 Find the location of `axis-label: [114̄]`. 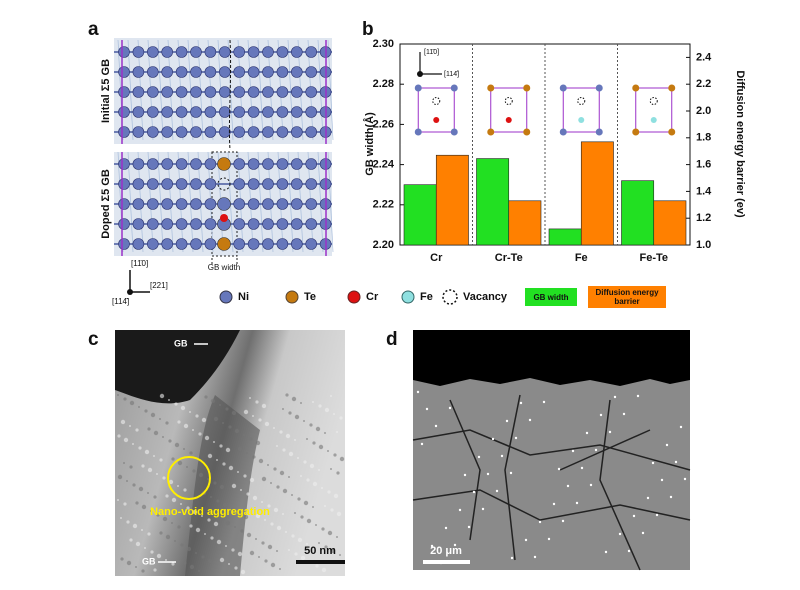

axis-label: [114̄] is located at coordinates (451, 74).